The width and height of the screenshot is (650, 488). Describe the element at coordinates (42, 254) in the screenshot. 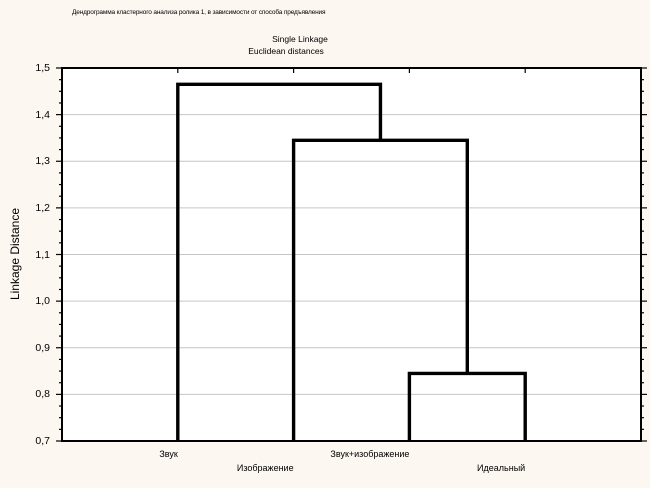

I see `y-tick-label: 1,1` at that location.